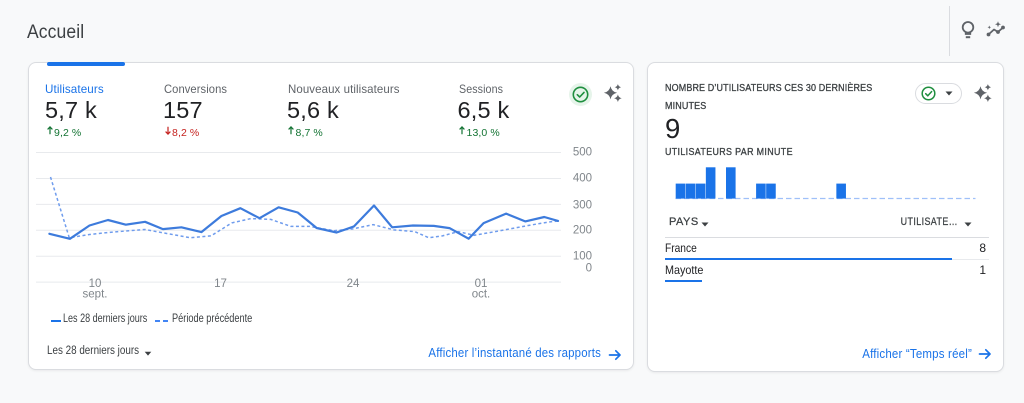 The image size is (1024, 403). Describe the element at coordinates (481, 295) in the screenshot. I see `svg-text: oct.` at that location.